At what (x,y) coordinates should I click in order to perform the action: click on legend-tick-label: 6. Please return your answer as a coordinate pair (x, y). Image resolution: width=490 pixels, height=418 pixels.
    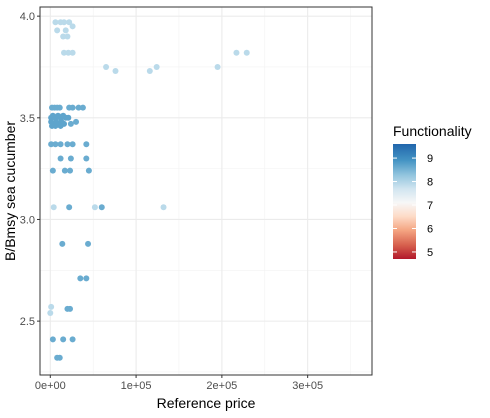
    Looking at the image, I should click on (430, 229).